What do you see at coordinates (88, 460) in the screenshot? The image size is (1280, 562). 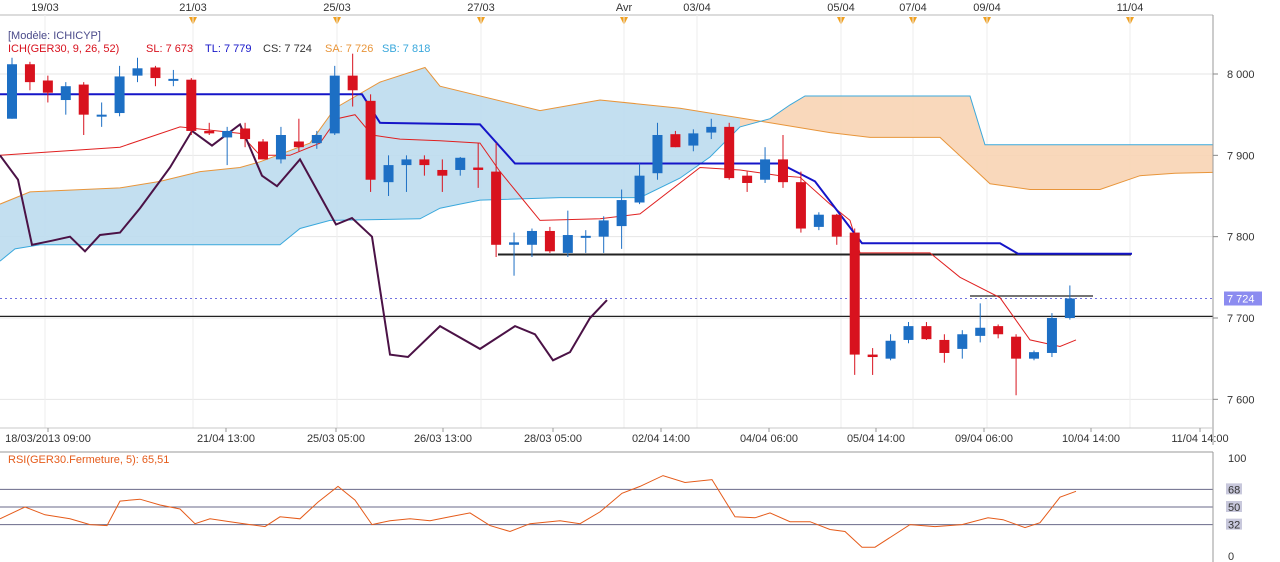 I see `rsi-title: RSI(GER30.Fermeture, 5): 65,51` at bounding box center [88, 460].